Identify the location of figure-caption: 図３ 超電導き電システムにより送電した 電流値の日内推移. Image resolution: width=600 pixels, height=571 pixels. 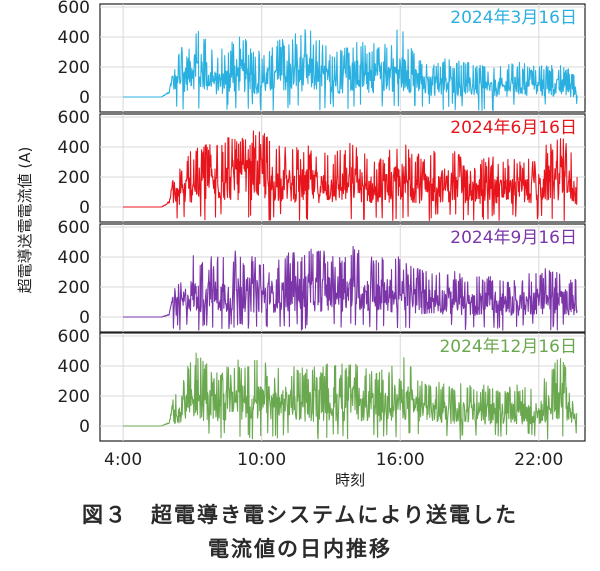
(300, 532).